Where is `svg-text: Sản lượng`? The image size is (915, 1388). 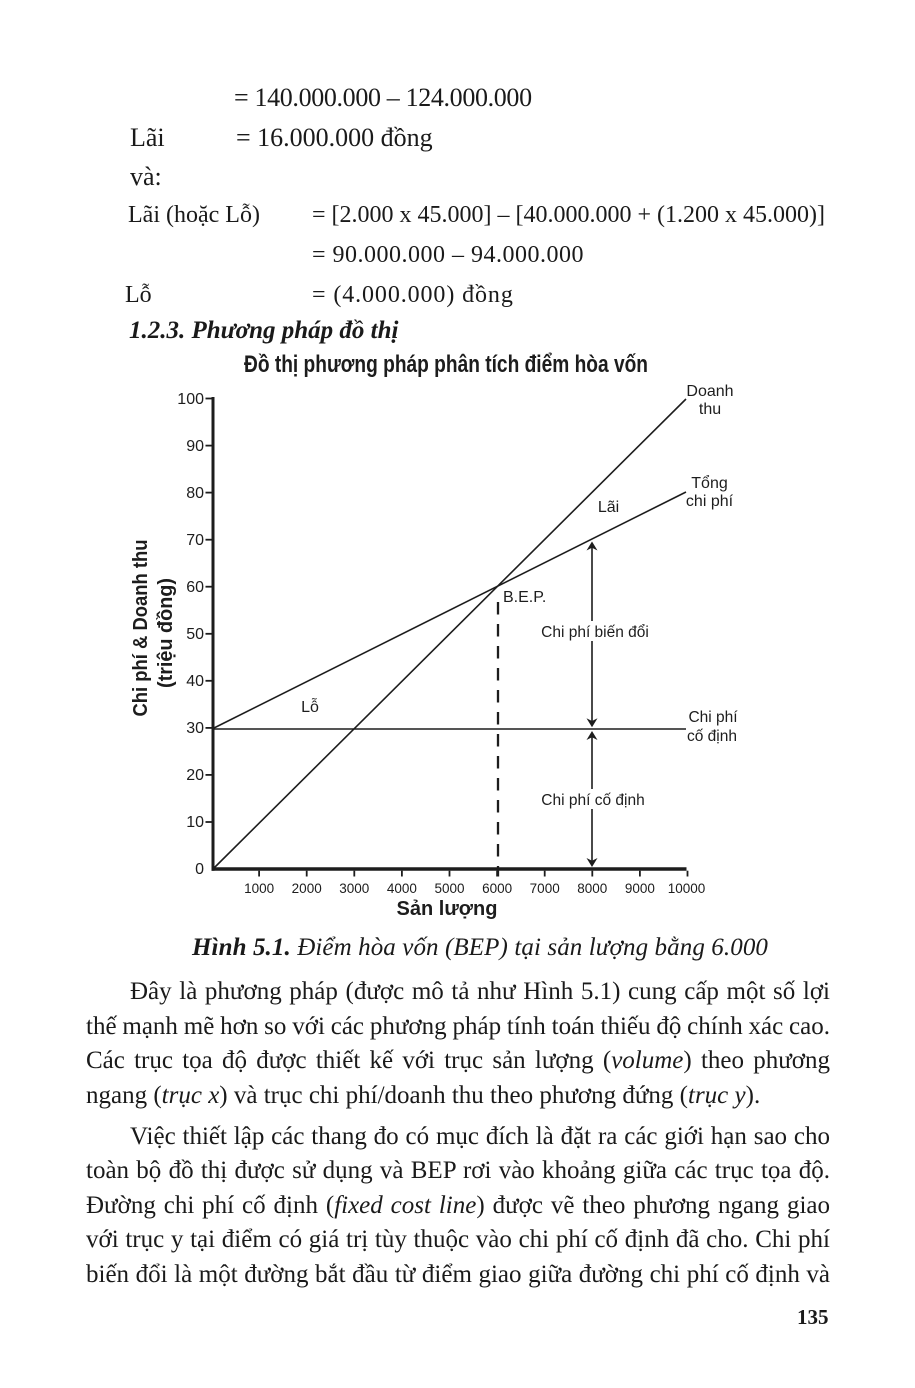 svg-text: Sản lượng is located at coordinates (447, 909).